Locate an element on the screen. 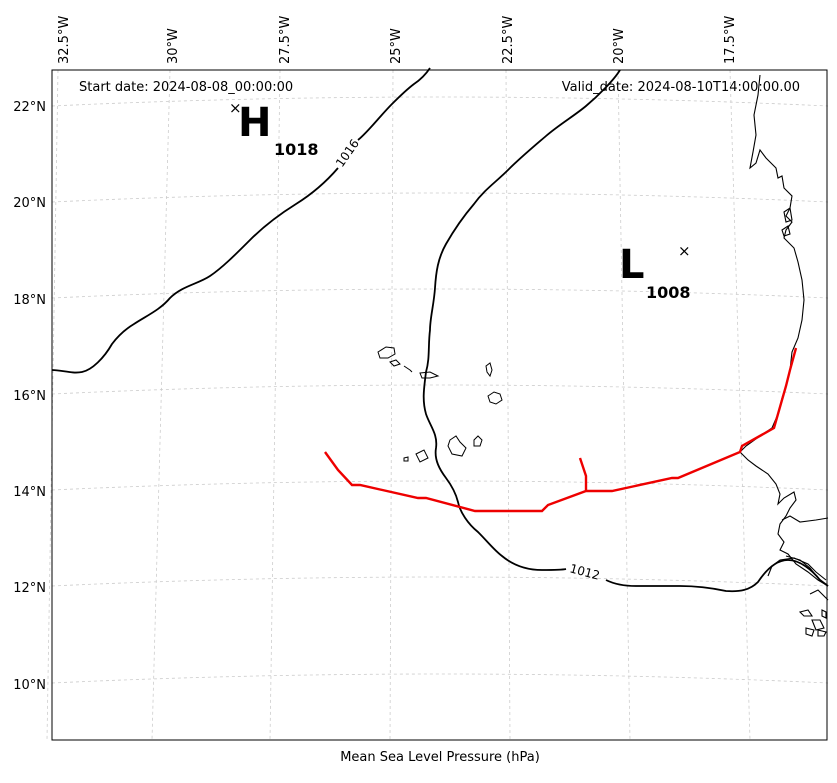 This screenshot has height=783, width=837. lon-label: 20°W is located at coordinates (619, 46).